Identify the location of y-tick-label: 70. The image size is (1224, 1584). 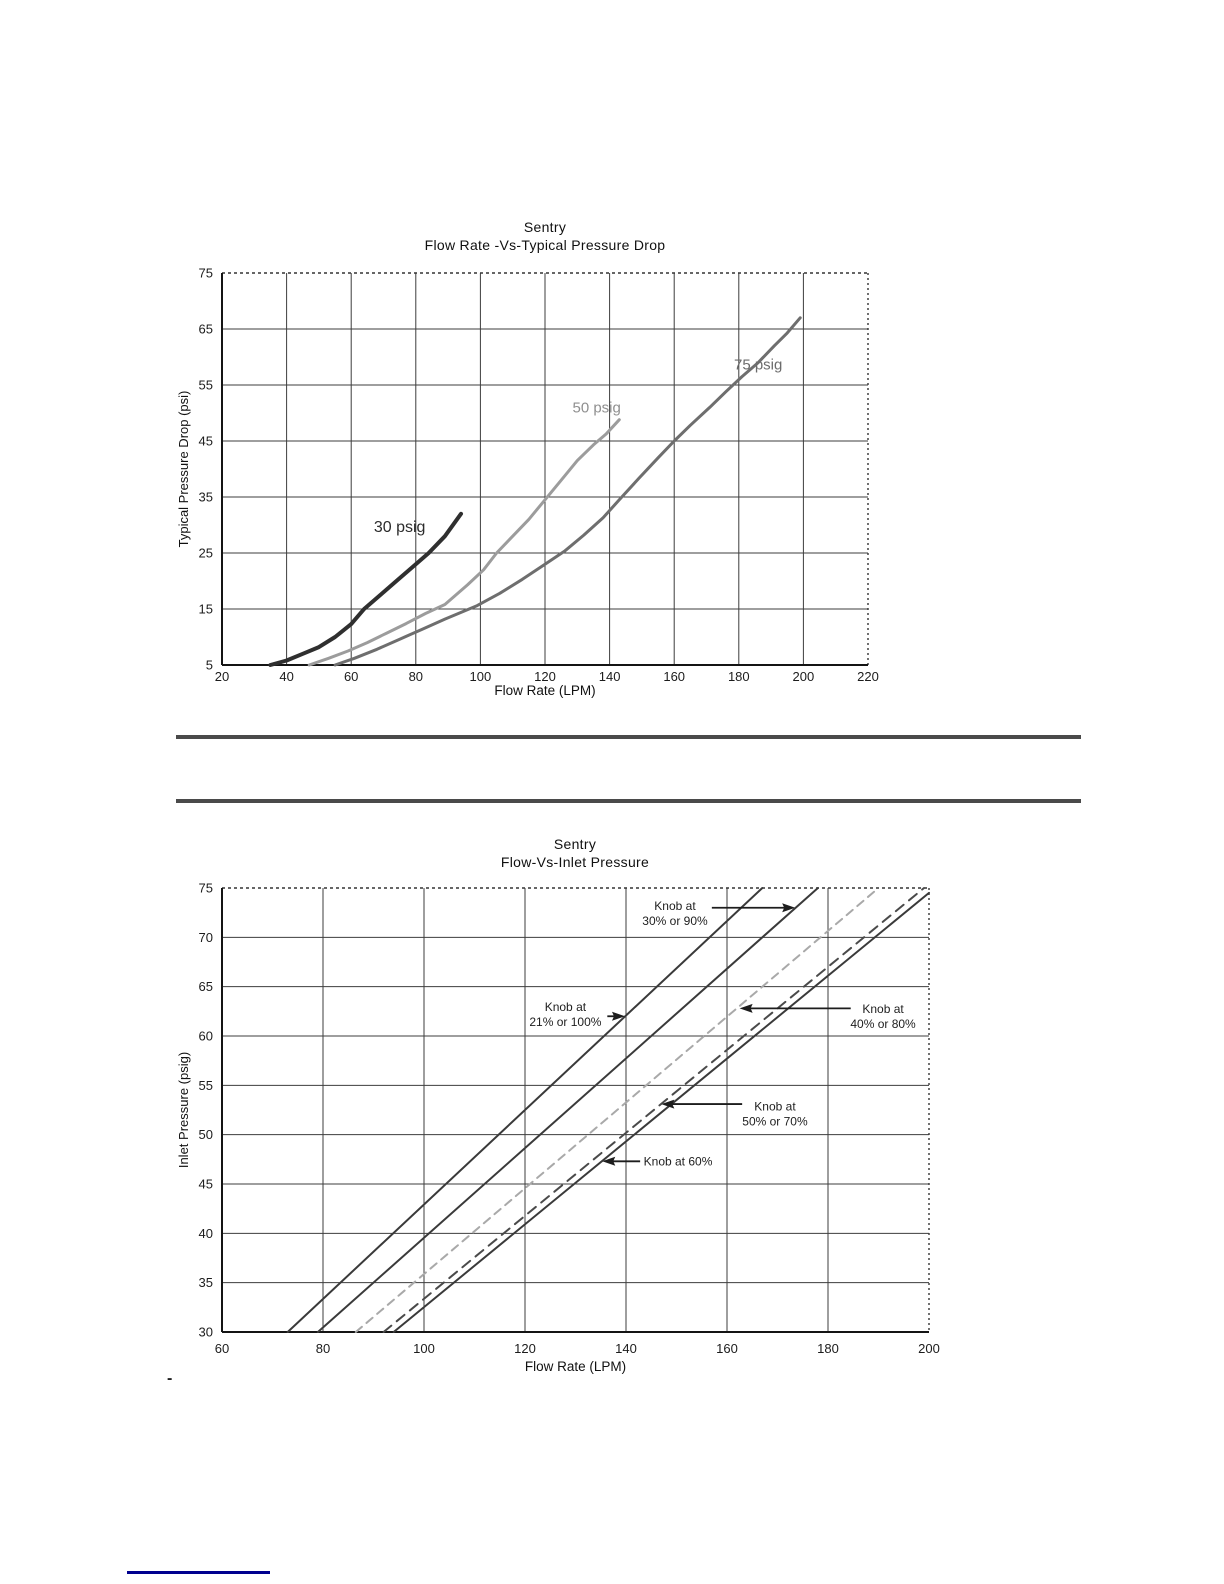
(206, 937).